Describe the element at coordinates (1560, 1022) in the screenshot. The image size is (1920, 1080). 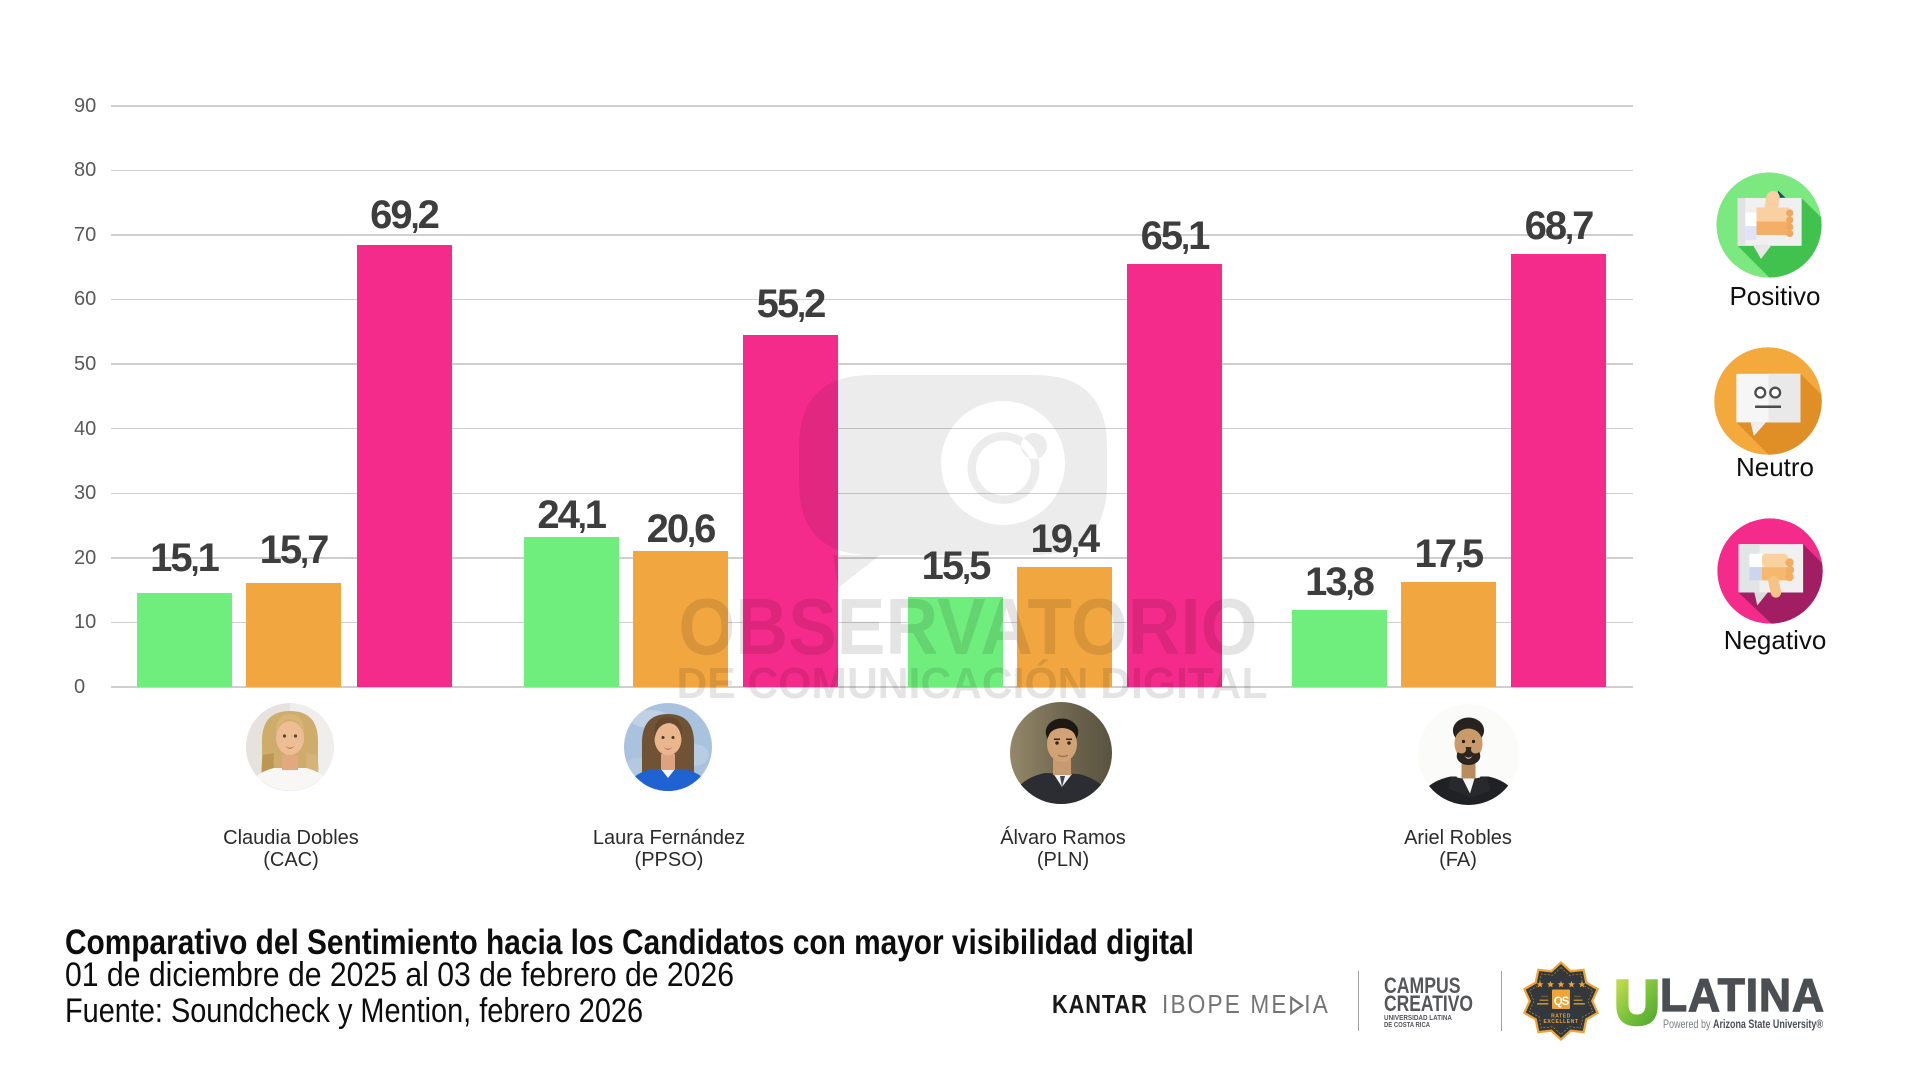
I see `svg-text: EXCELLENT` at that location.